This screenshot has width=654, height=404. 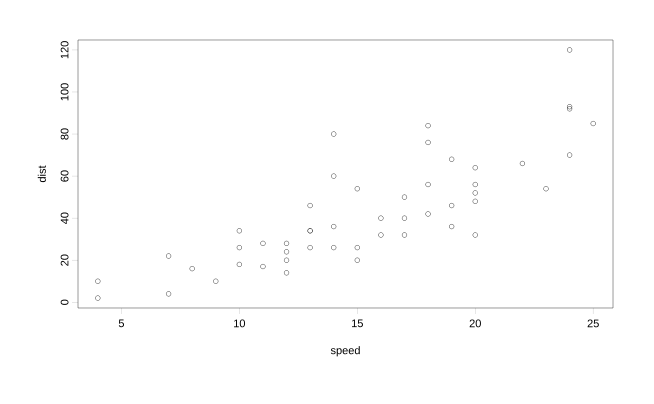 I want to click on x-tick-label: 10, so click(x=240, y=324).